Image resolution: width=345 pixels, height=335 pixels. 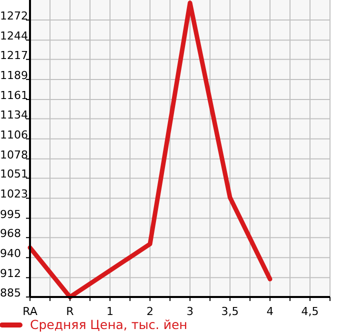 I want to click on y-tick-label: 1244, so click(x=14, y=36).